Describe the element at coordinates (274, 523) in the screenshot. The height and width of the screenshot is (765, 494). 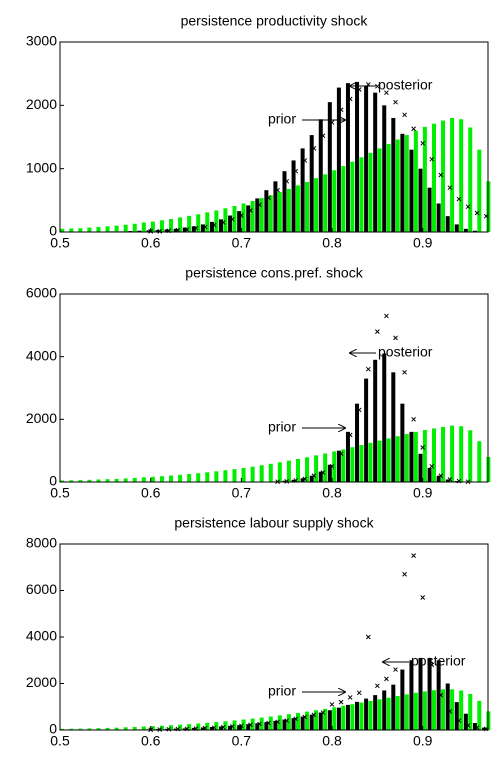
I see `chart-title: persistence labour supply shock` at that location.